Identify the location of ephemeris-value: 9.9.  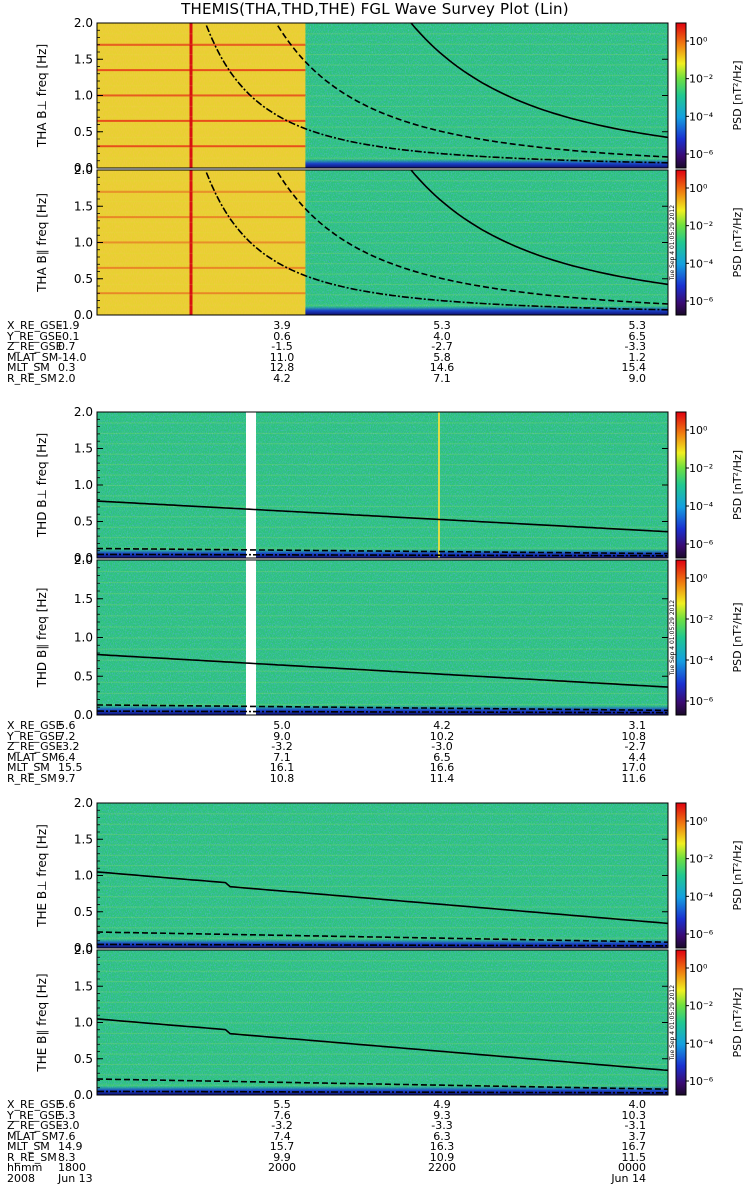
(282, 1157).